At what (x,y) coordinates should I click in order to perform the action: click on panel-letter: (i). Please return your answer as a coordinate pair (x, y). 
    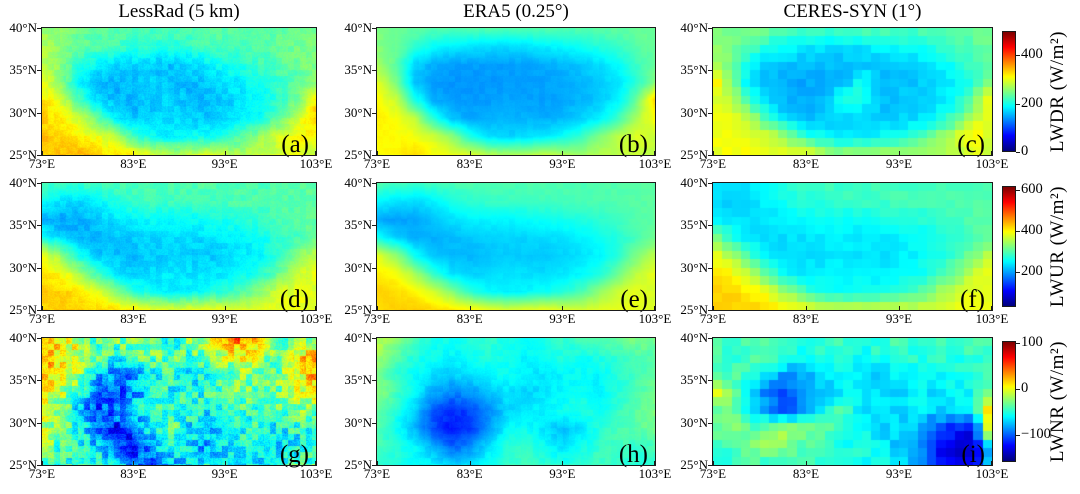
    Looking at the image, I should click on (973, 454).